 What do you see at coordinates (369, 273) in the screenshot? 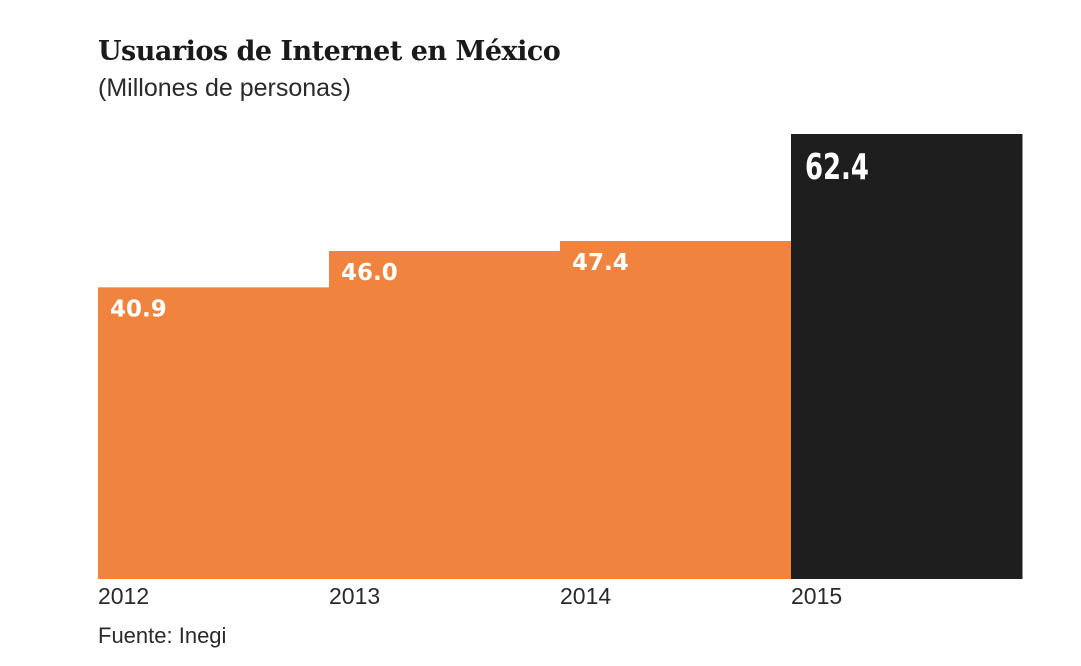
I see `data-label: 46.0` at bounding box center [369, 273].